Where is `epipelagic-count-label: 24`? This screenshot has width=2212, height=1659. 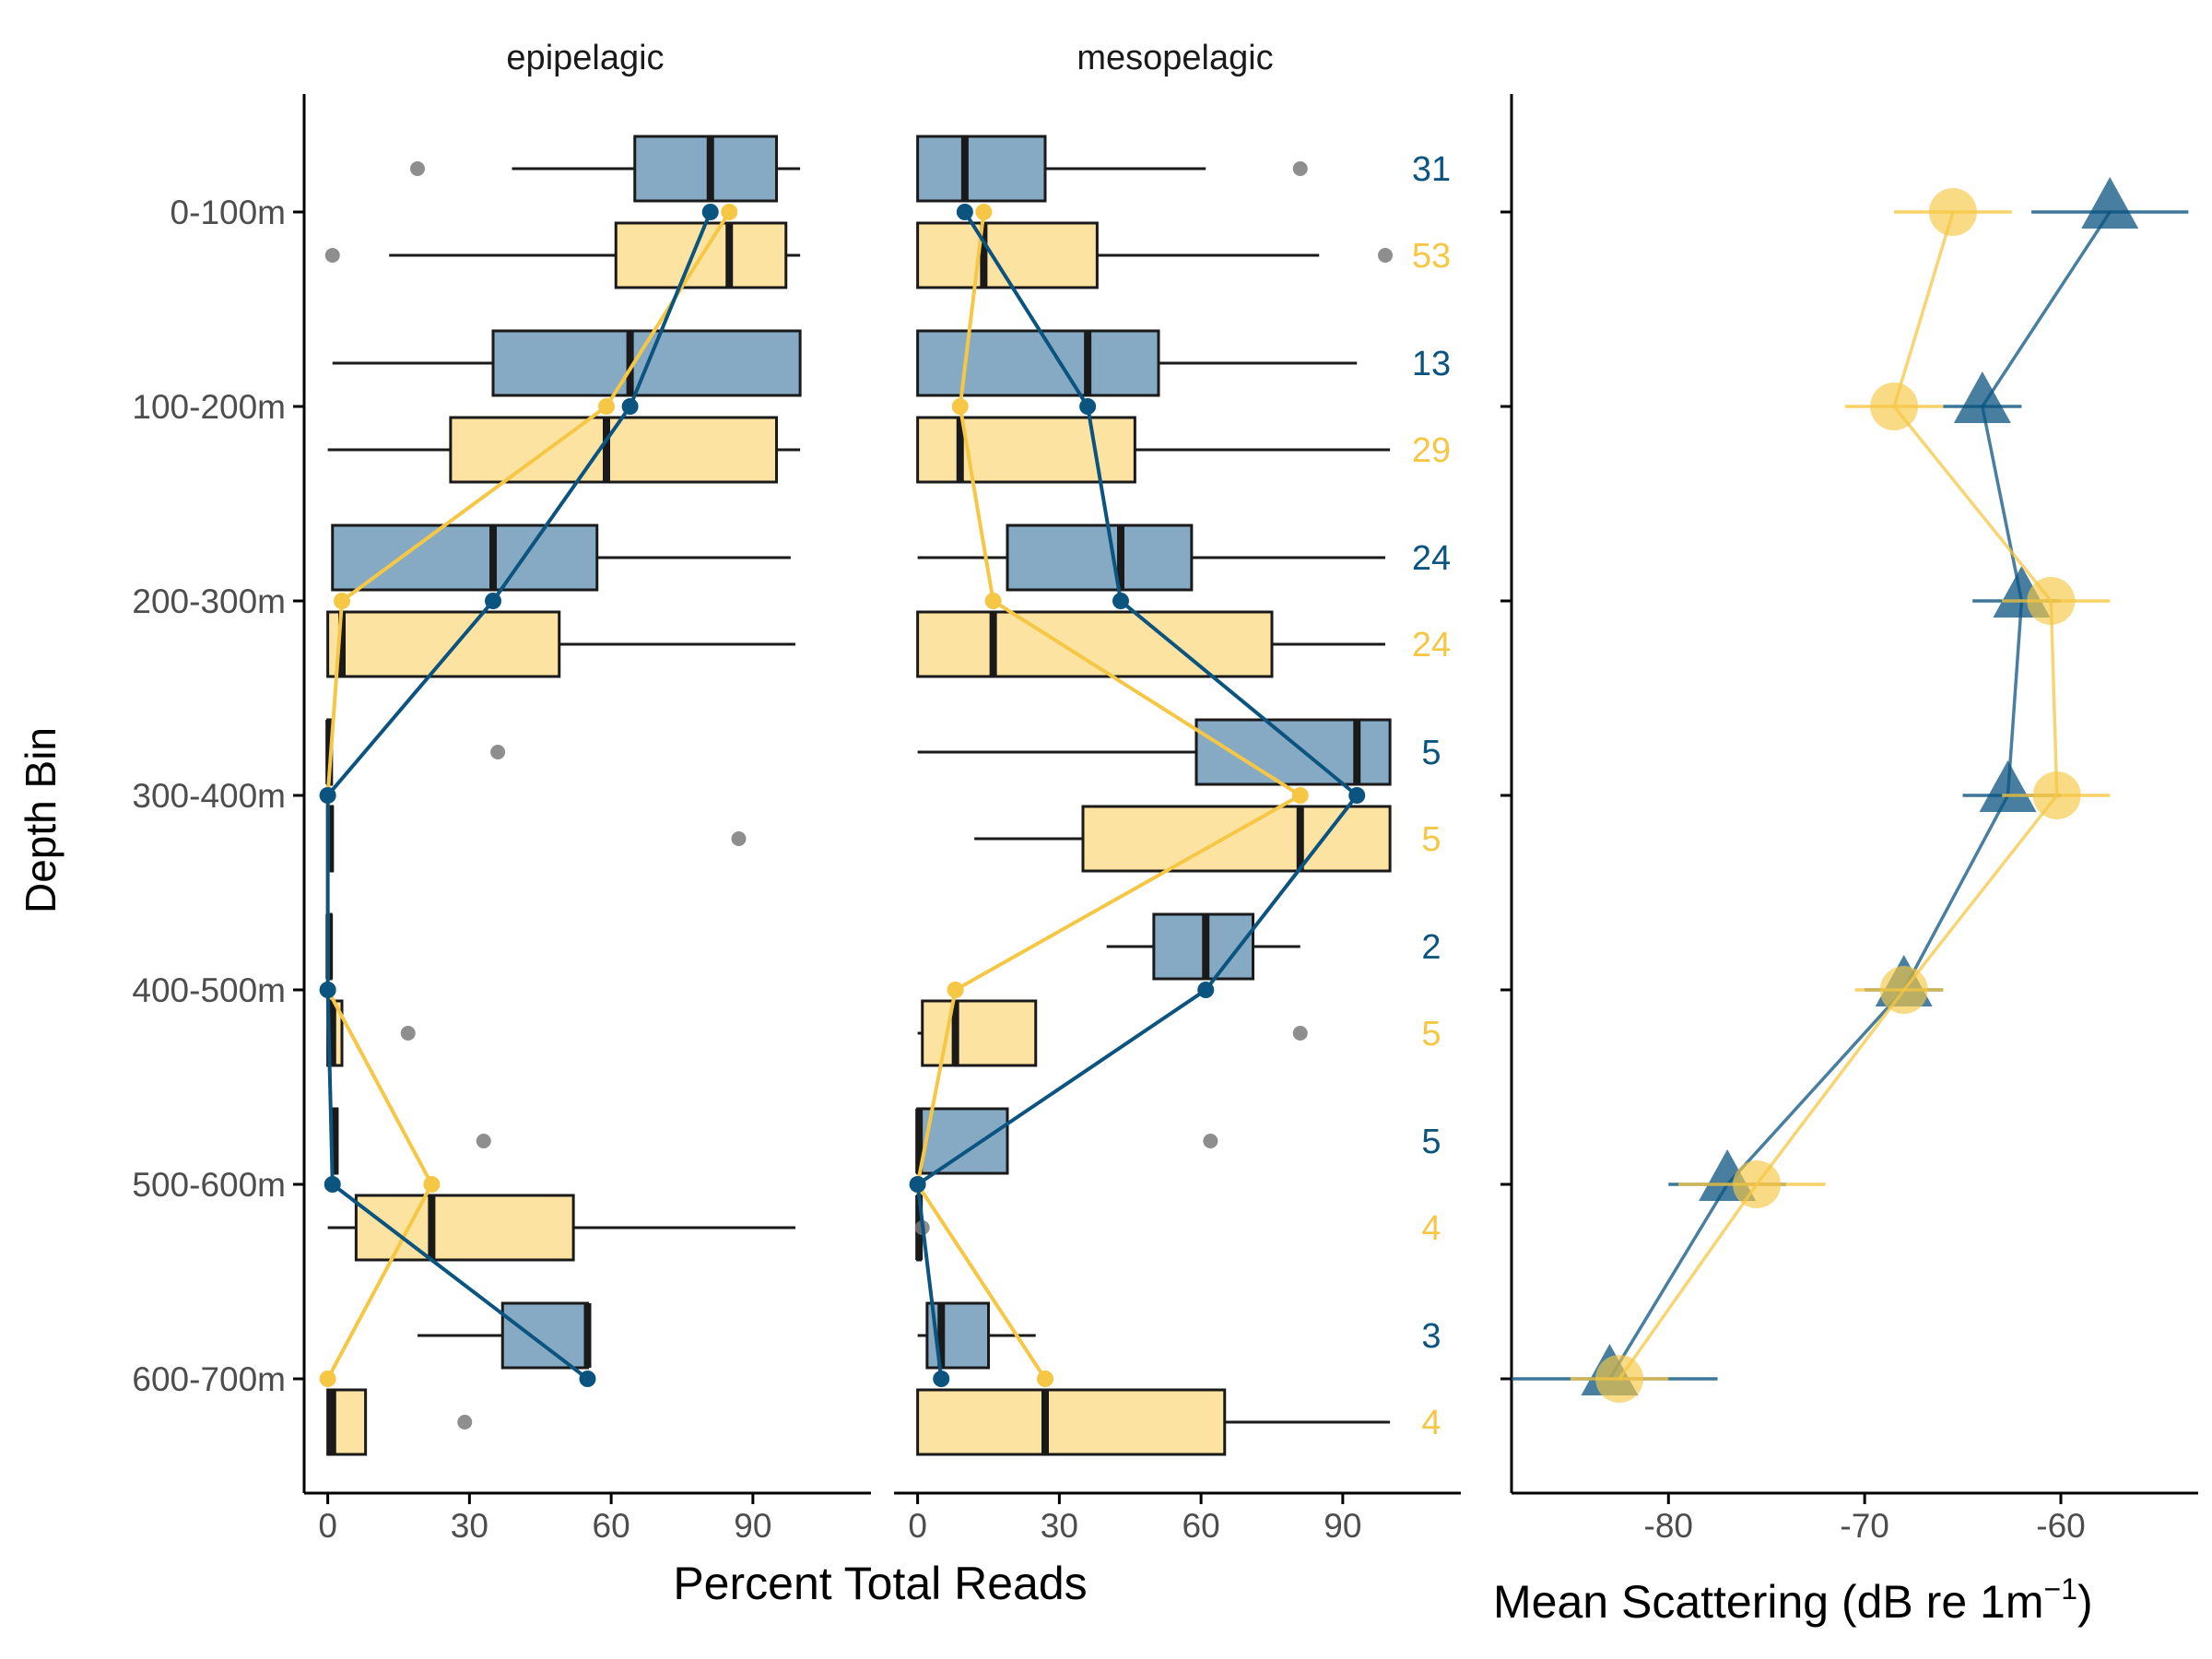
epipelagic-count-label: 24 is located at coordinates (1431, 645).